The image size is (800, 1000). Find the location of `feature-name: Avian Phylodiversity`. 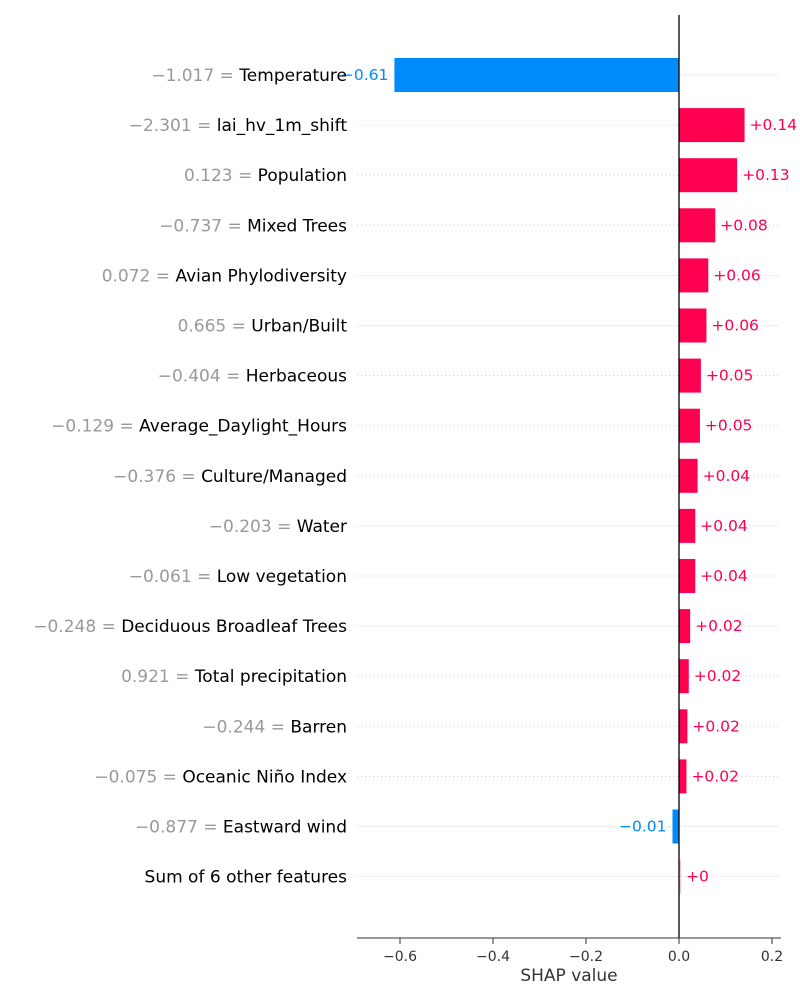

feature-name: Avian Phylodiversity is located at coordinates (261, 276).